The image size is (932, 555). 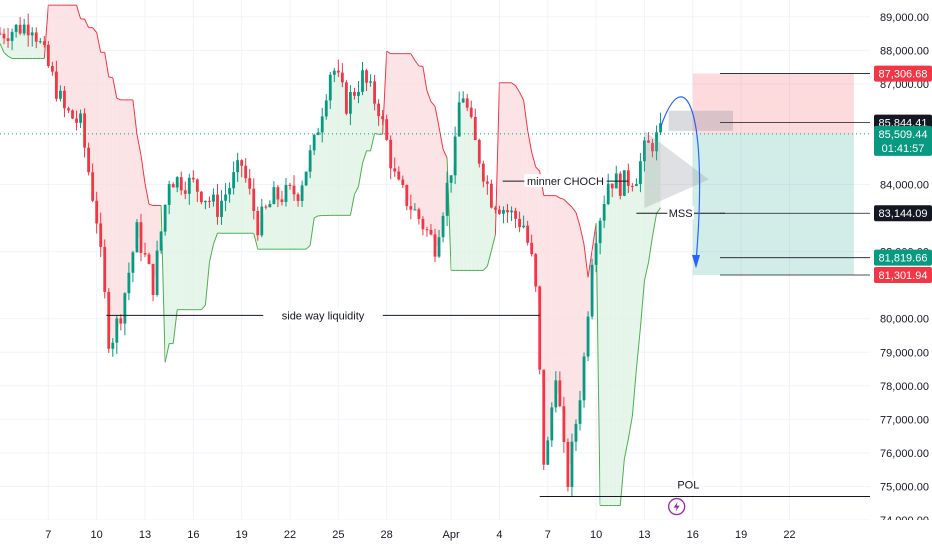 What do you see at coordinates (565, 182) in the screenshot?
I see `annotation-label: minner CHOCH` at bounding box center [565, 182].